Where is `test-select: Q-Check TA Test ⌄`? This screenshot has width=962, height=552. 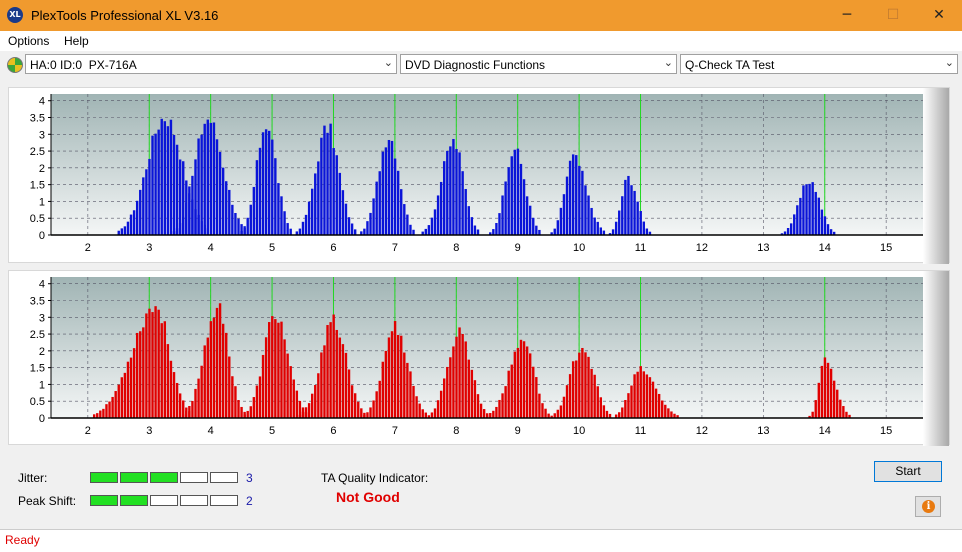 test-select: Q-Check TA Test ⌄ is located at coordinates (819, 64).